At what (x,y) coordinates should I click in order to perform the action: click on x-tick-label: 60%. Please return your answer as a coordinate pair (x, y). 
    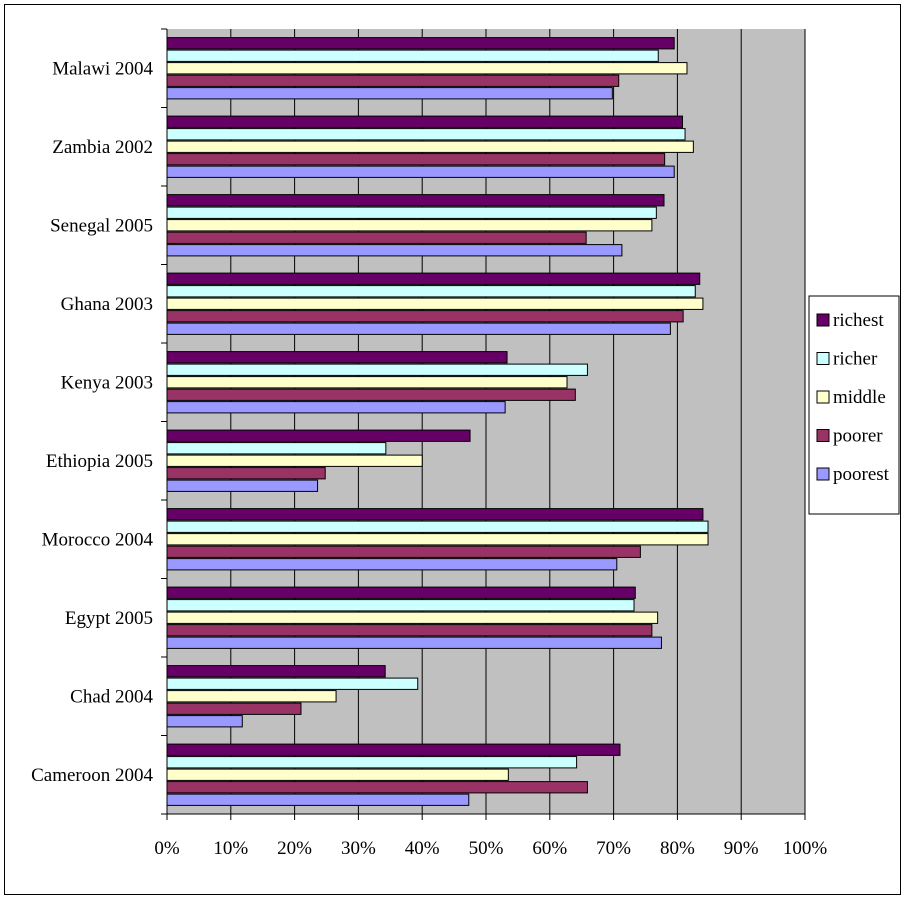
    Looking at the image, I should click on (549, 848).